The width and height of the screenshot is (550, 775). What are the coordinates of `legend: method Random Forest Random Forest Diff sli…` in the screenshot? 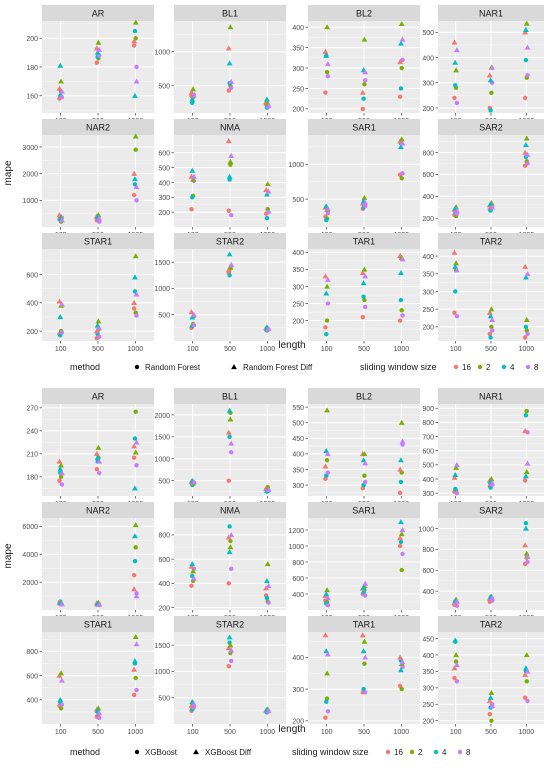 It's located at (304, 367).